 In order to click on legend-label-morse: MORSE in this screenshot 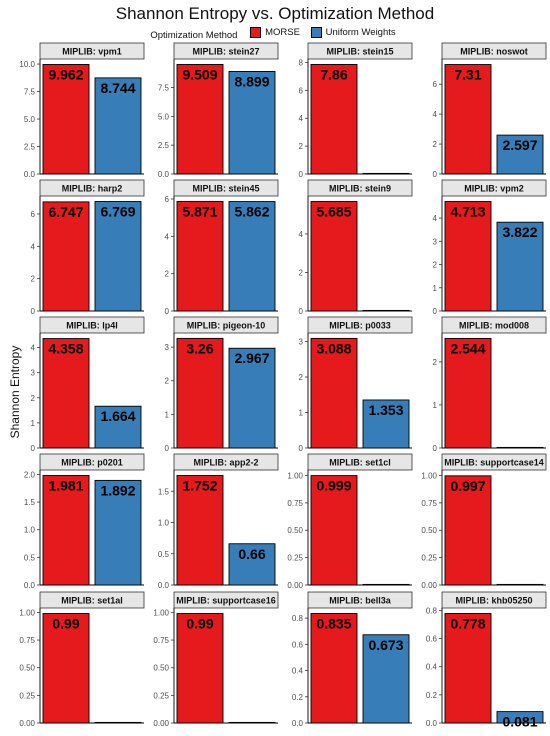, I will do `click(282, 32)`.